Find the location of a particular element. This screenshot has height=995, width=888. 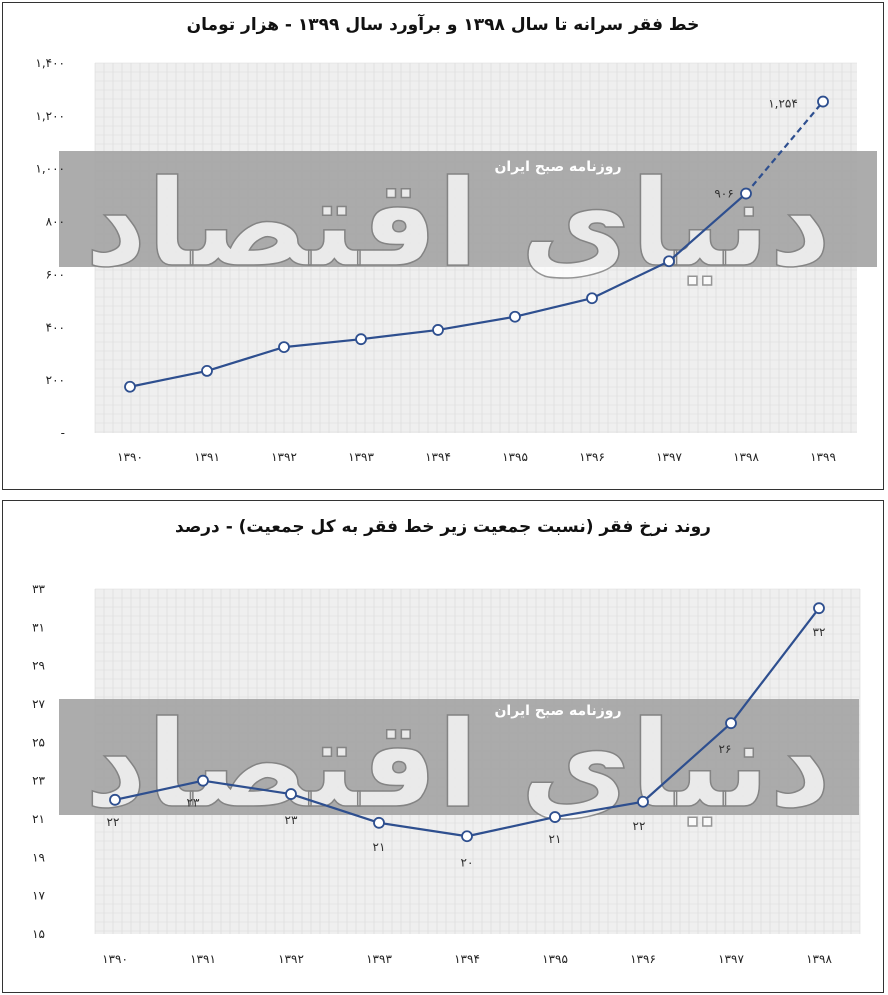

y-tick-label: ۸۰۰ is located at coordinates (55, 222).